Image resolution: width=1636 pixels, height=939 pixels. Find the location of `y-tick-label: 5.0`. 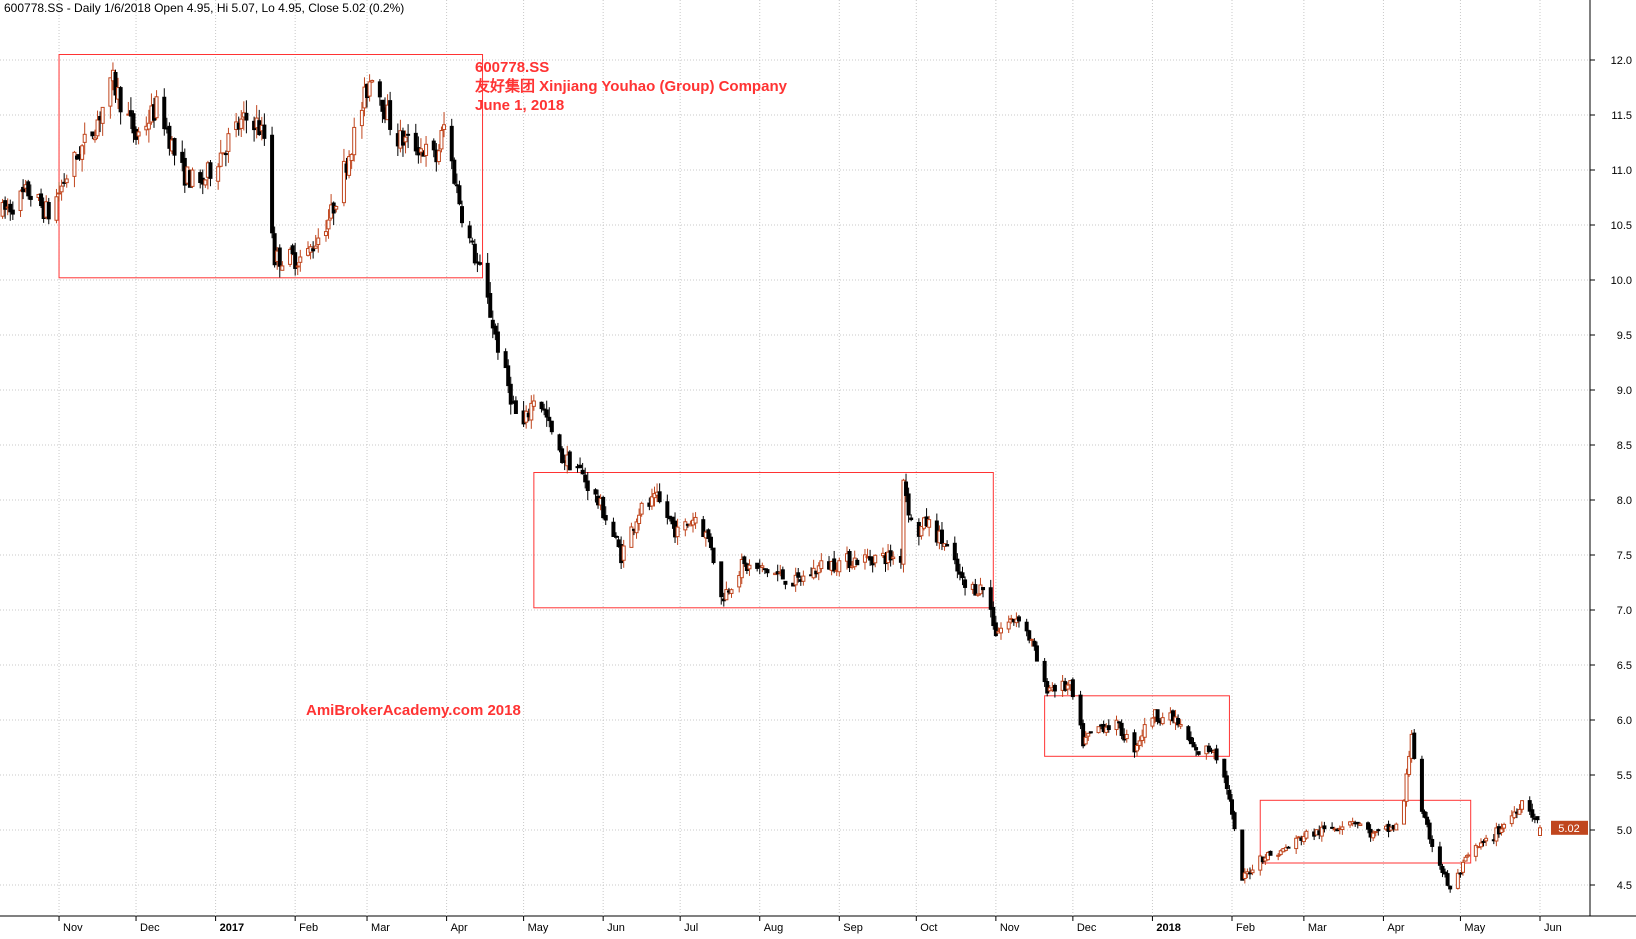

y-tick-label: 5.0 is located at coordinates (1624, 831).